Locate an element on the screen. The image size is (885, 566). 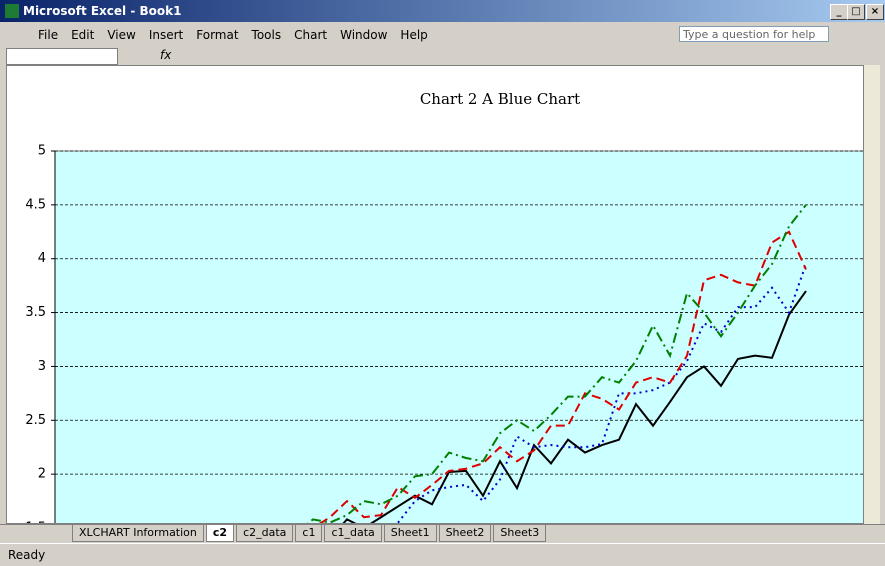
menu-item: Format is located at coordinates (217, 35).